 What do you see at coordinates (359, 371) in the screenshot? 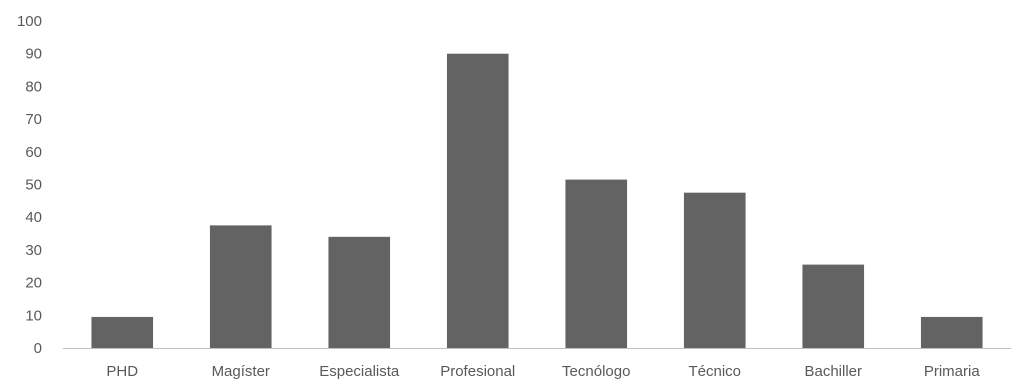
I see `x-tick-label: Especialista` at bounding box center [359, 371].